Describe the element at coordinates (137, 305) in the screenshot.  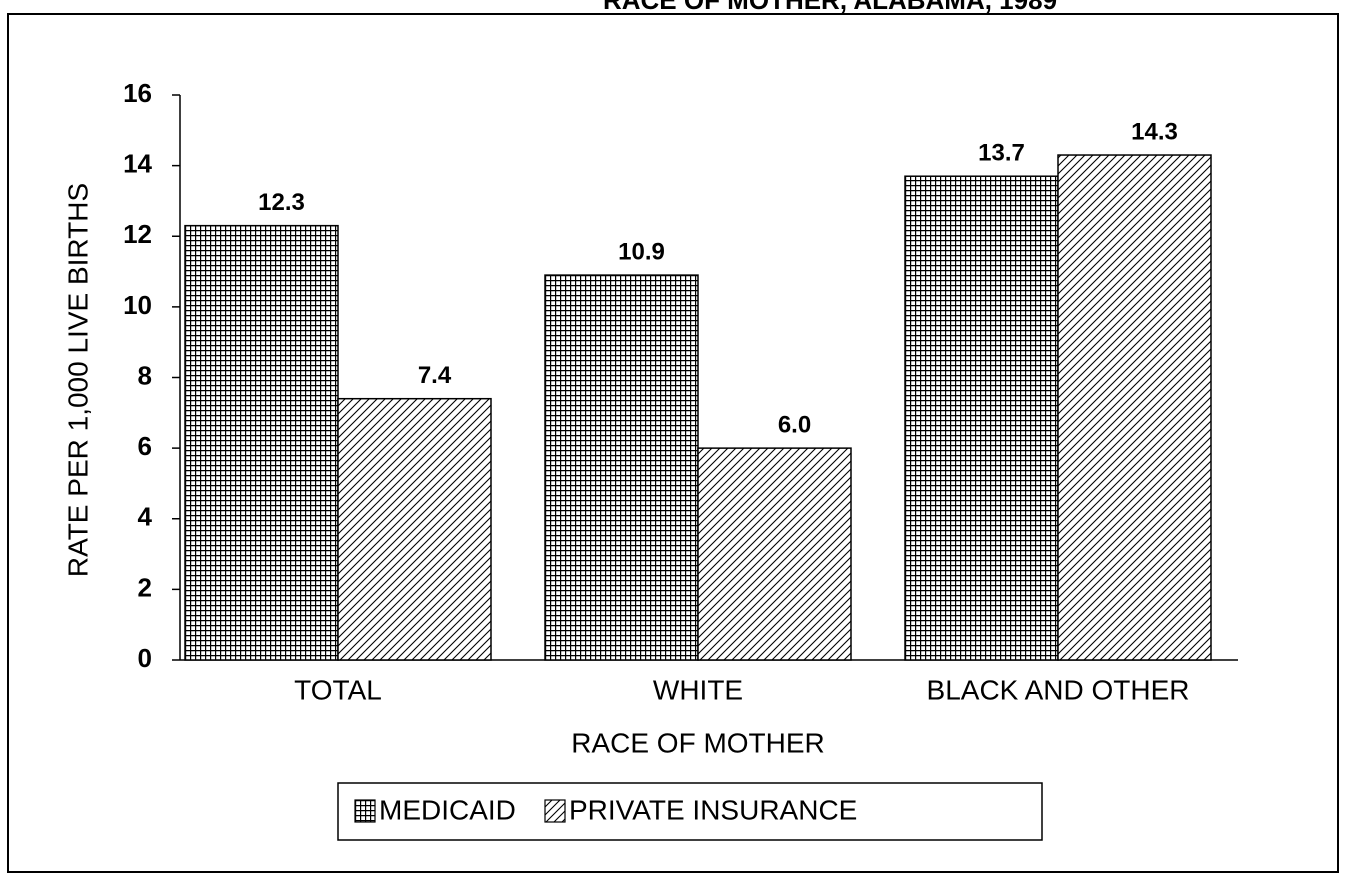
I see `y-tick-label: 10` at that location.